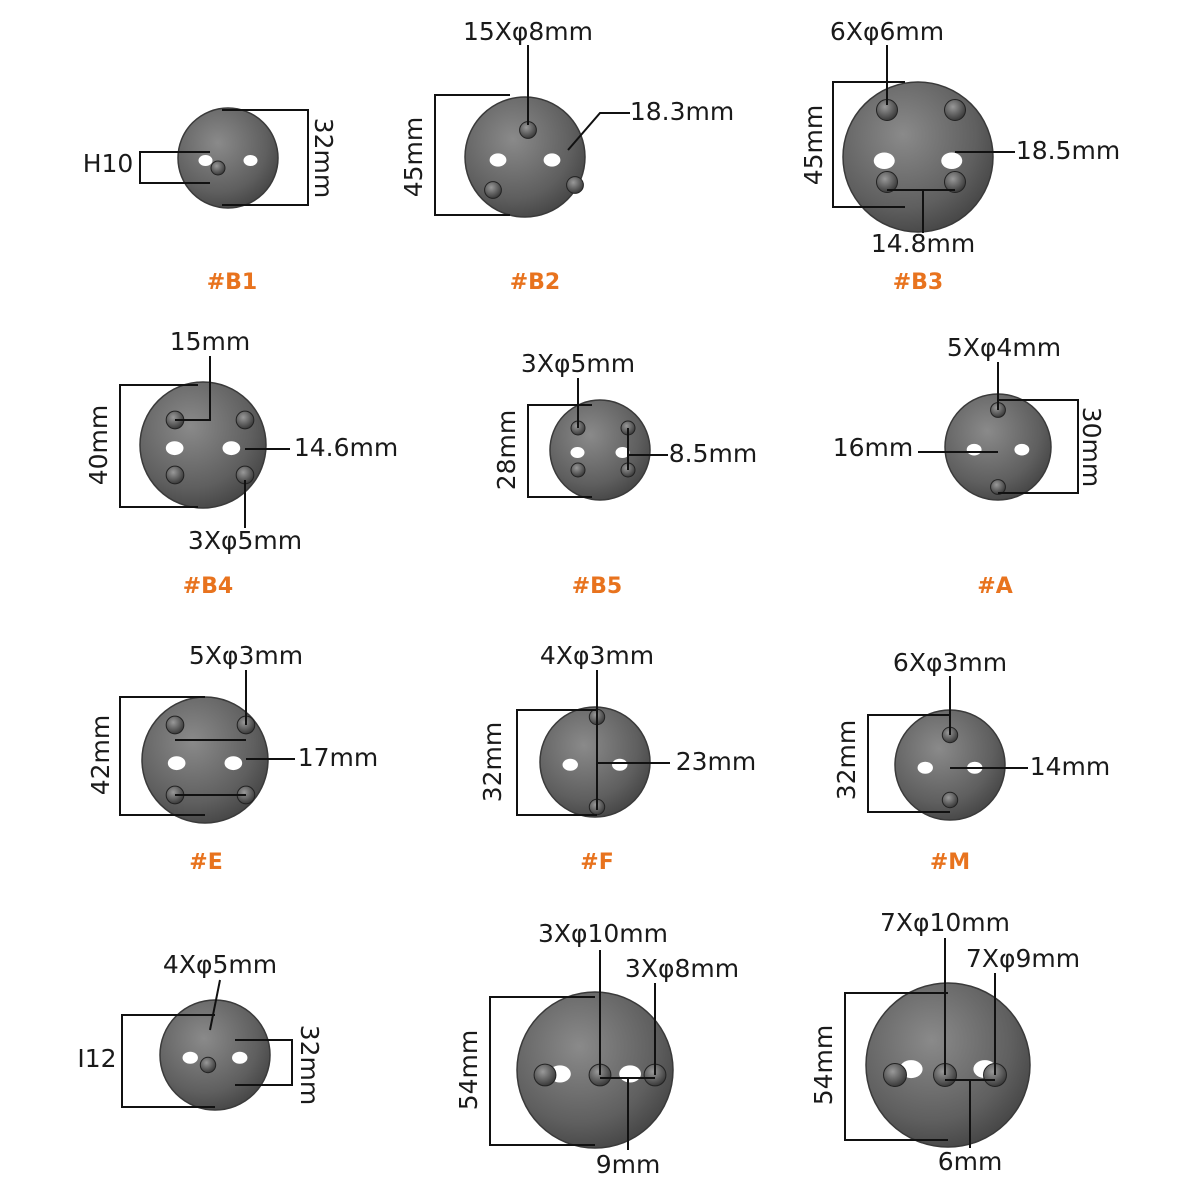  What do you see at coordinates (535, 282) in the screenshot?
I see `adapter-code: #B2` at bounding box center [535, 282].